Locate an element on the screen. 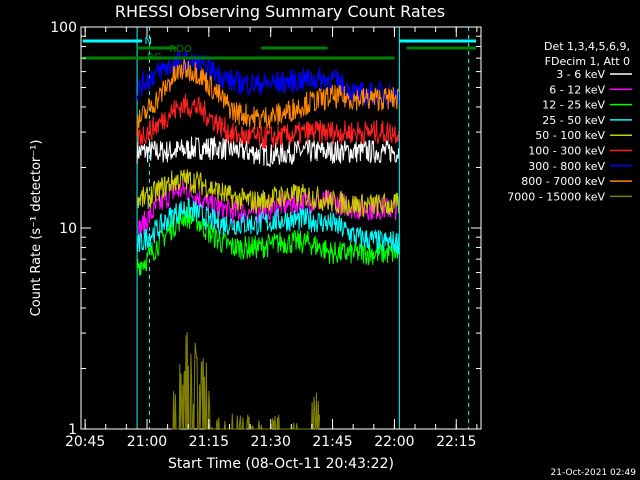  legend-entry-label: 300 - 800 keV is located at coordinates (566, 166).